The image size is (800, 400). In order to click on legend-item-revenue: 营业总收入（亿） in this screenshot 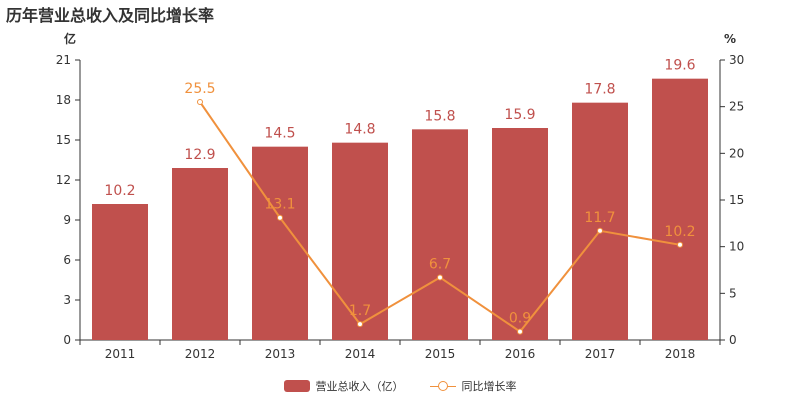, I will do `click(343, 386)`.